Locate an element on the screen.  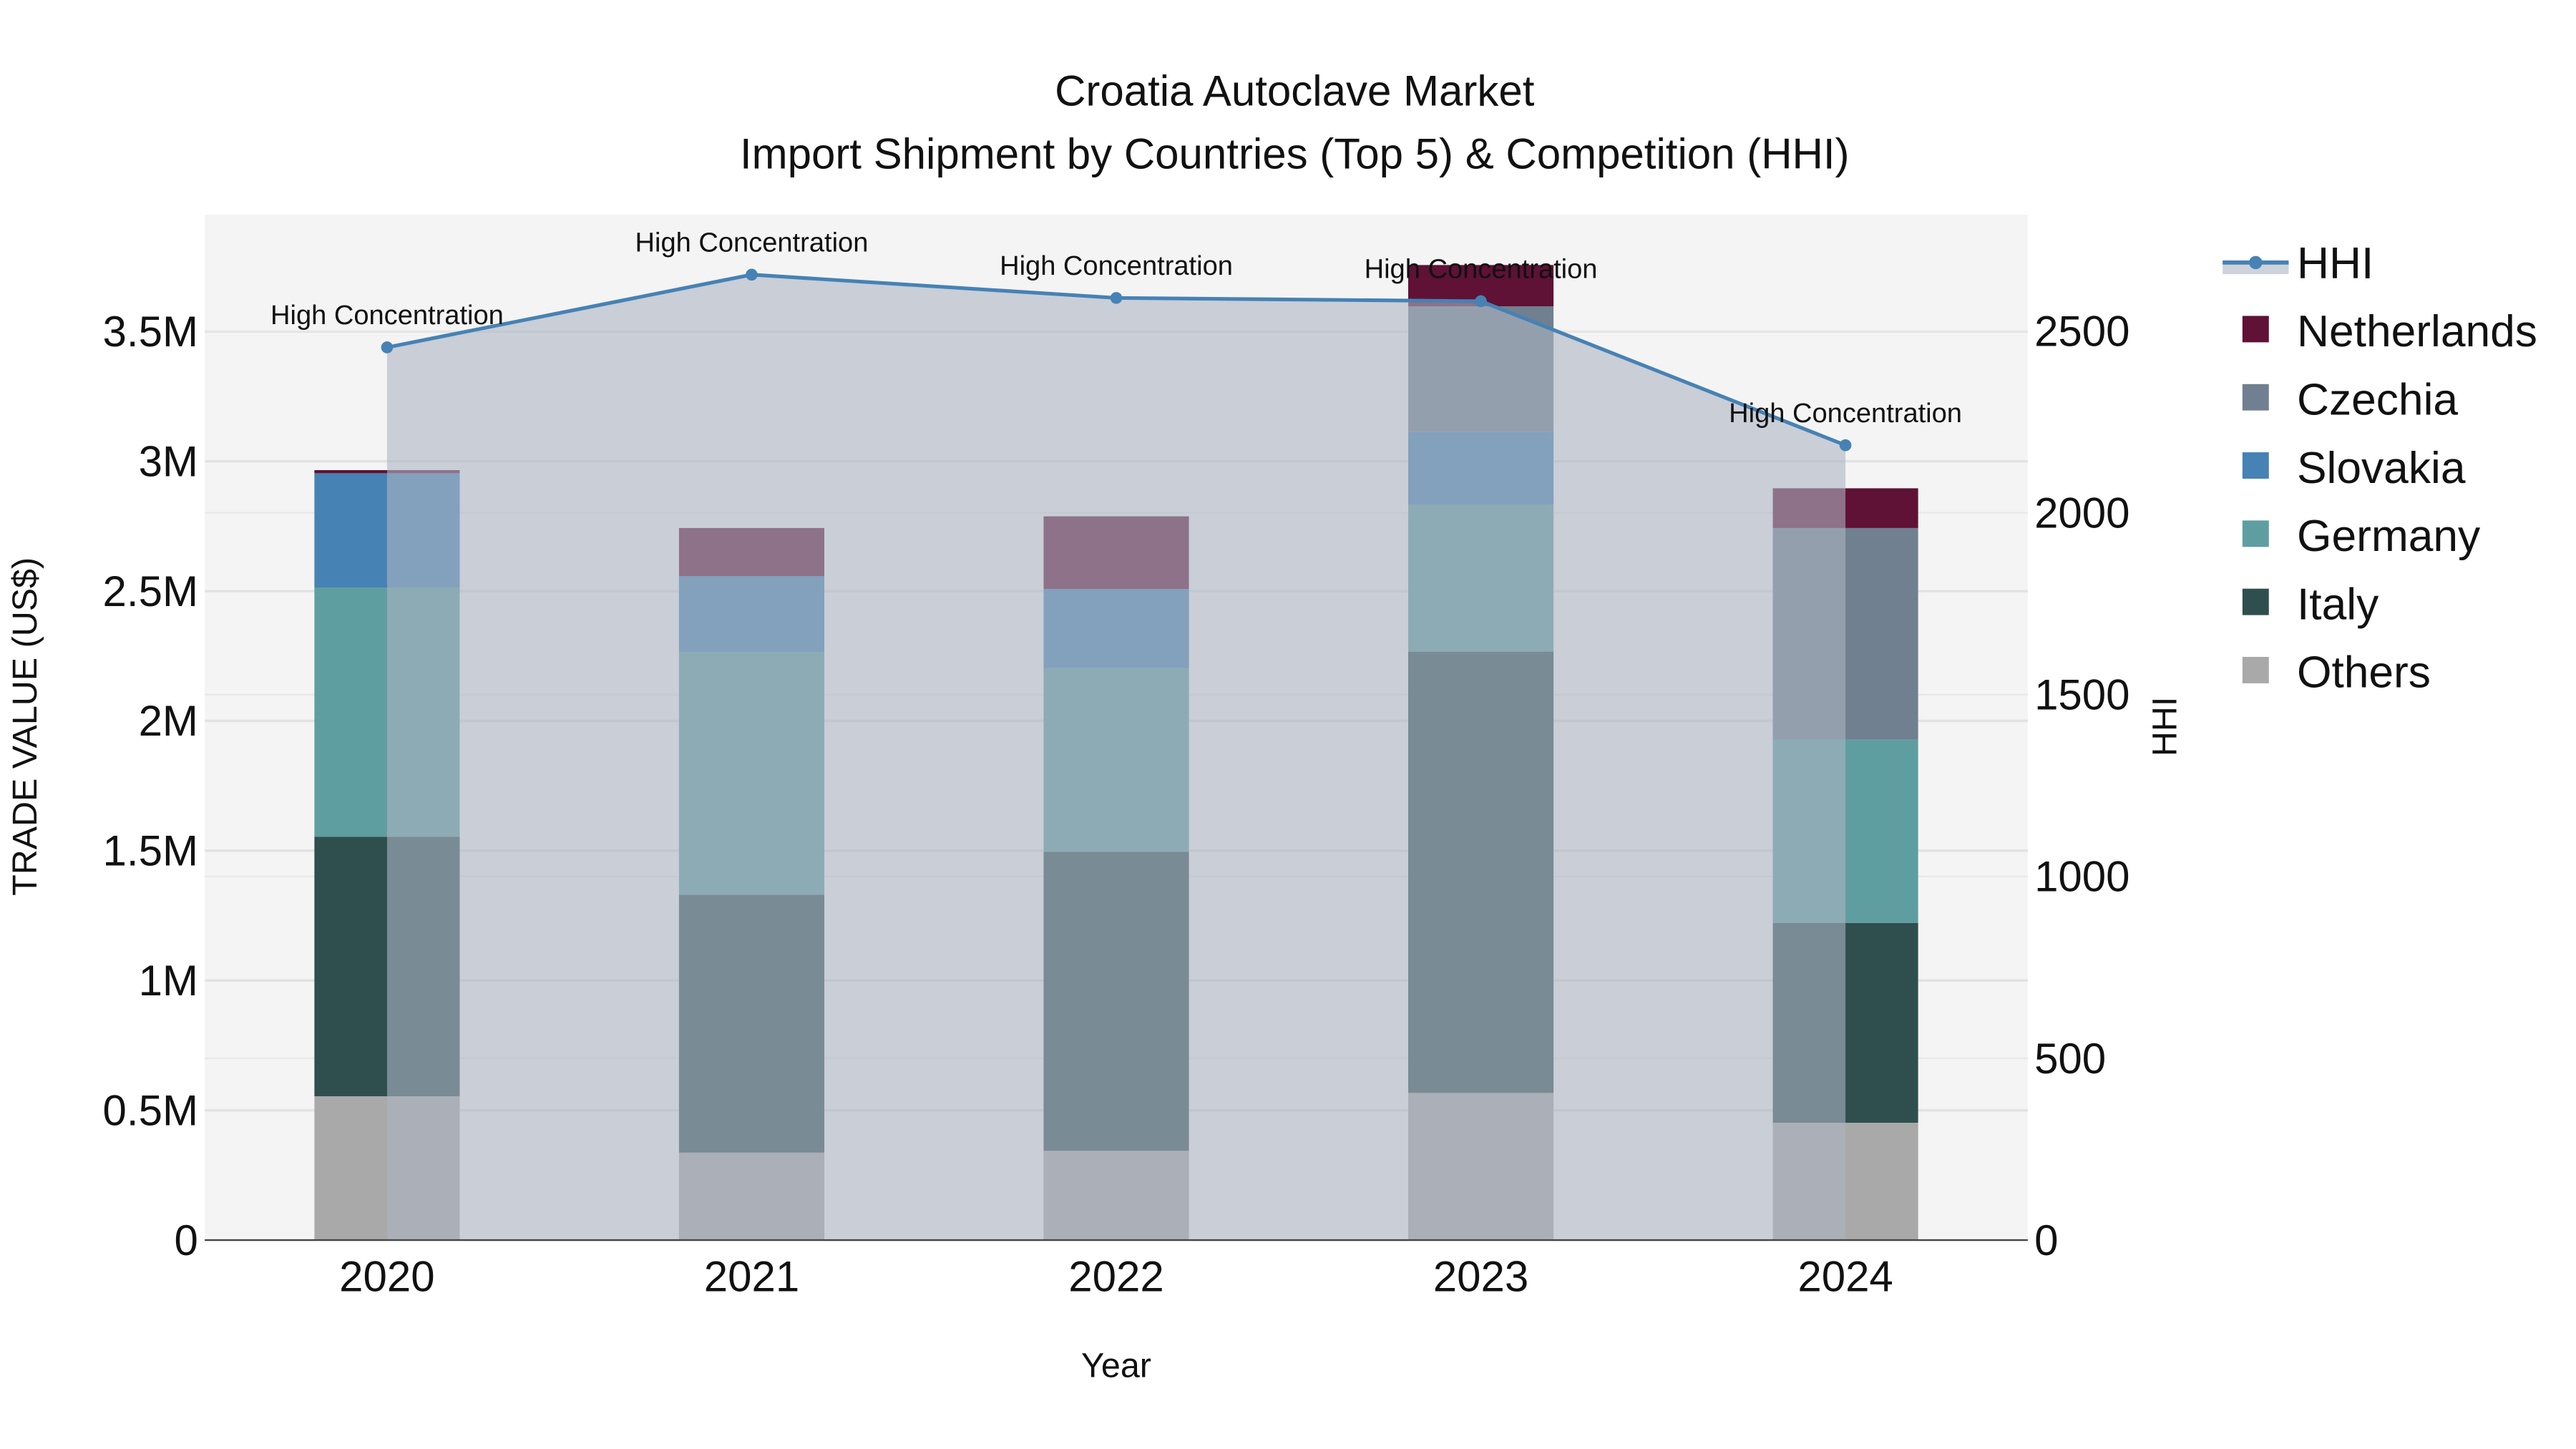
x-axis-label: Year is located at coordinates (1116, 1366).